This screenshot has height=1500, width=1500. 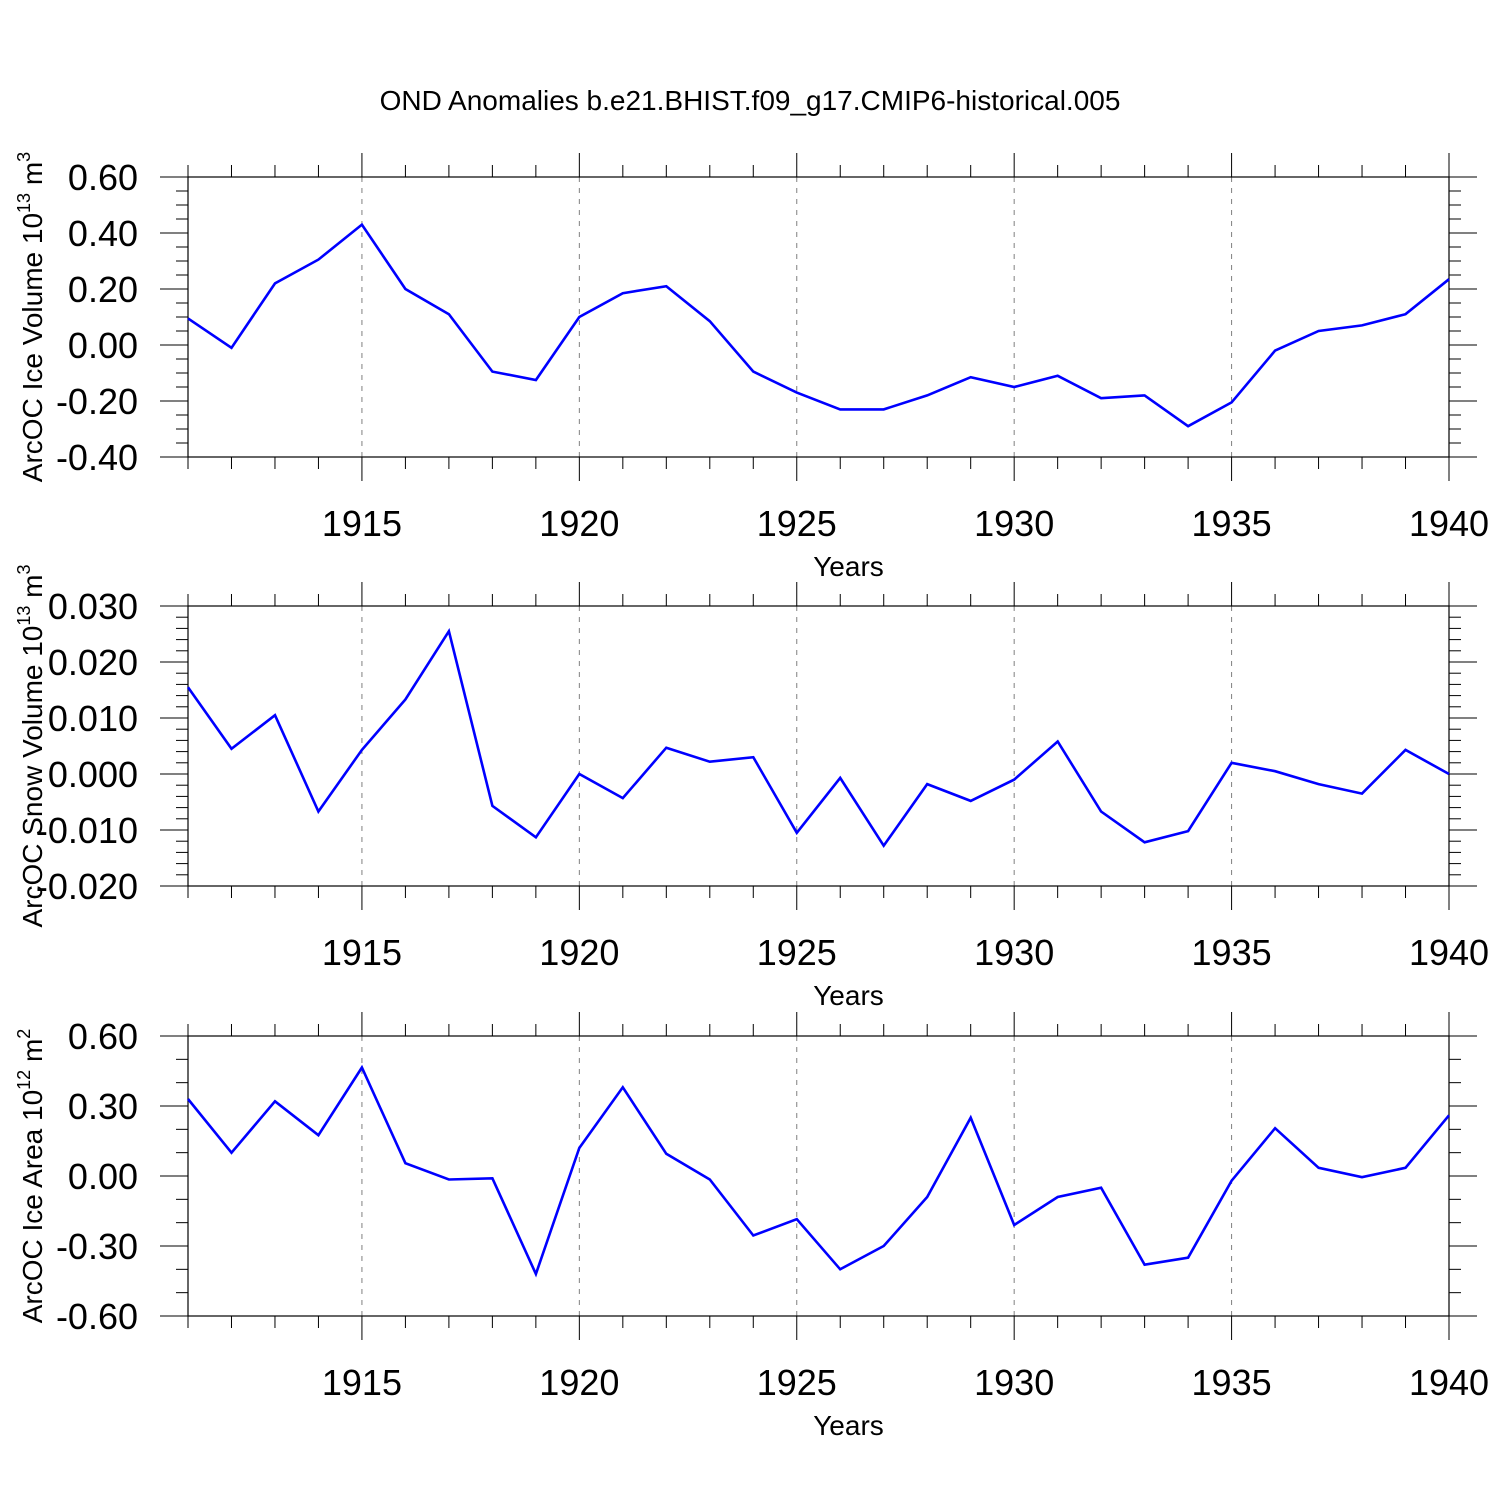 I want to click on y-tick-label: 0.010, so click(x=93, y=718).